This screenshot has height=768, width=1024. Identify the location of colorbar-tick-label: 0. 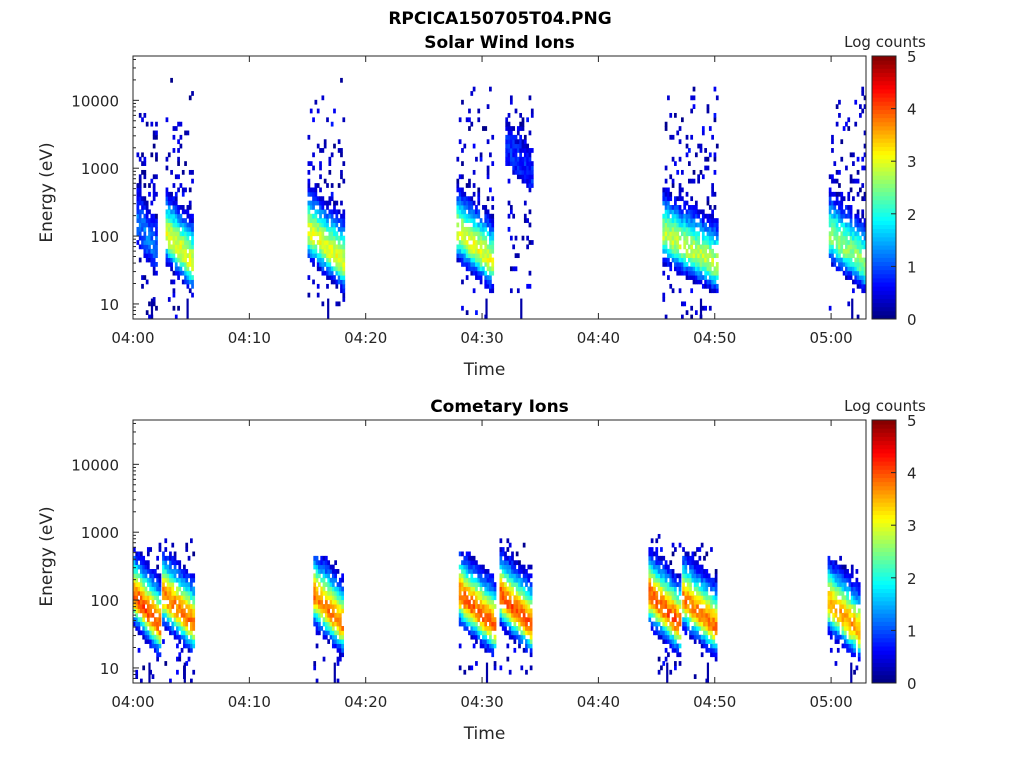
(912, 684).